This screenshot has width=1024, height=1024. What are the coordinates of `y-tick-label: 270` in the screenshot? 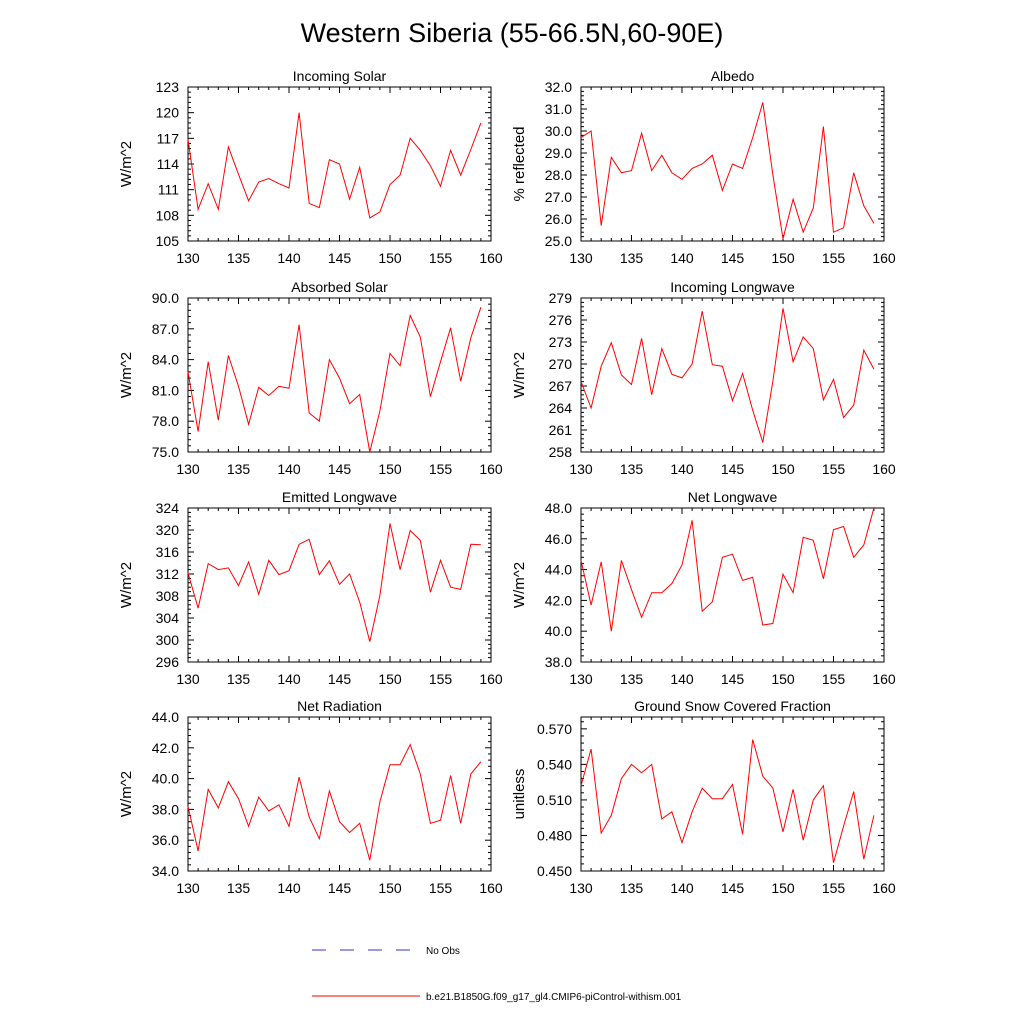 It's located at (561, 364).